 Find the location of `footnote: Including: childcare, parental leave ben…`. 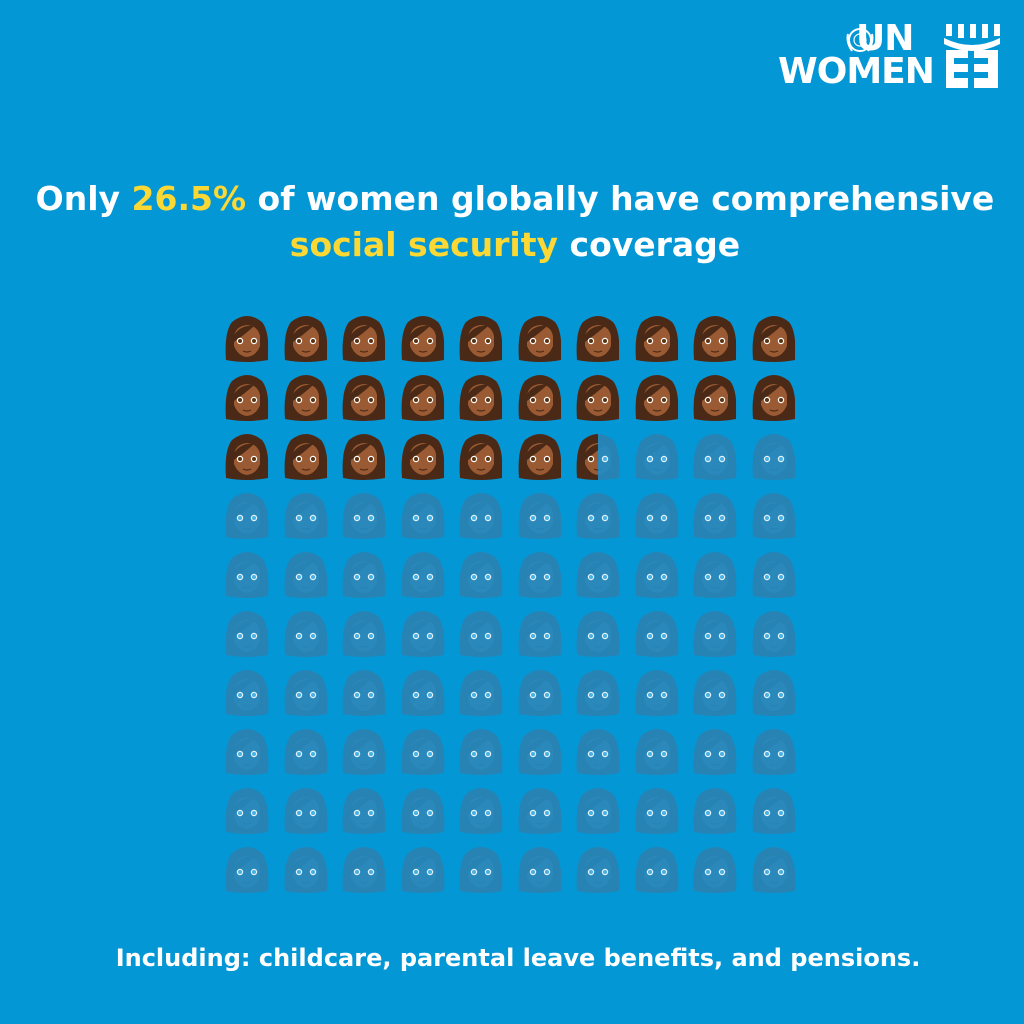

footnote: Including: childcare, parental leave ben… is located at coordinates (518, 958).